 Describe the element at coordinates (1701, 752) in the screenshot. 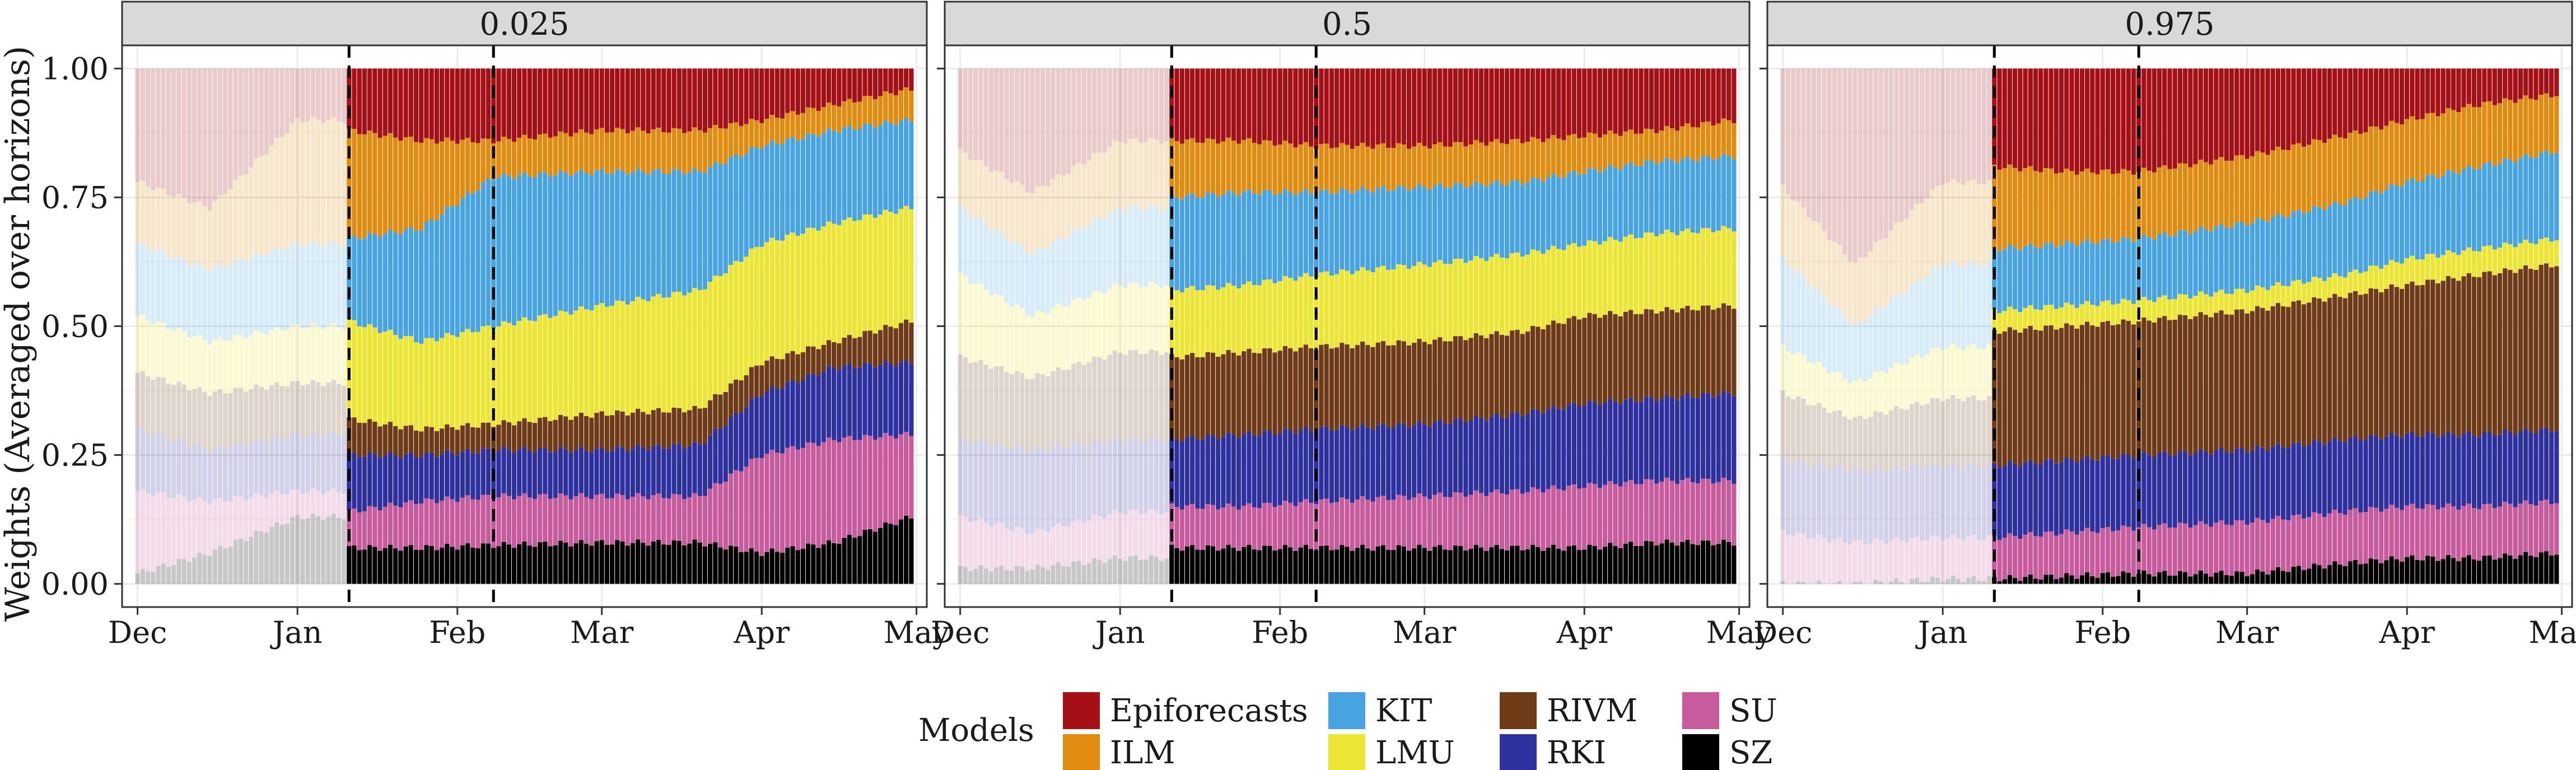

I see `legend-swatch` at that location.